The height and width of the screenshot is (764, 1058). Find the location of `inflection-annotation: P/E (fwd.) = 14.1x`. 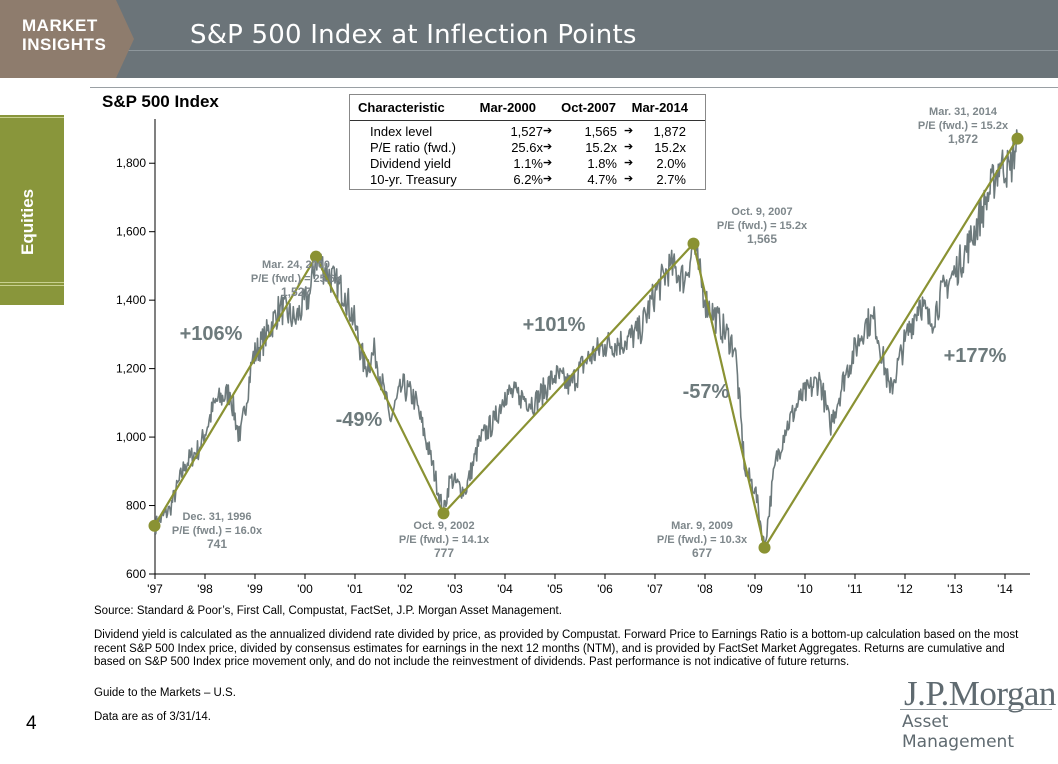

inflection-annotation: P/E (fwd.) = 14.1x is located at coordinates (444, 540).